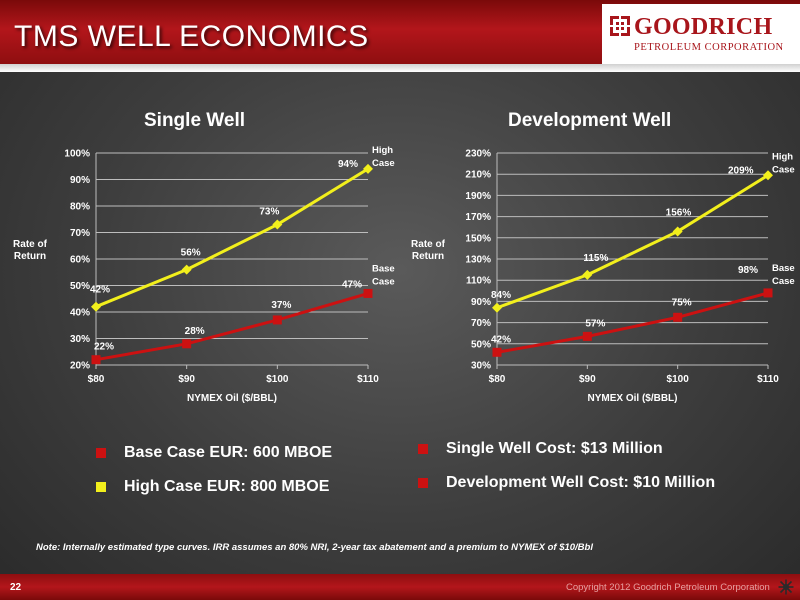  Describe the element at coordinates (80, 313) in the screenshot. I see `y-tick-label: 40%` at that location.